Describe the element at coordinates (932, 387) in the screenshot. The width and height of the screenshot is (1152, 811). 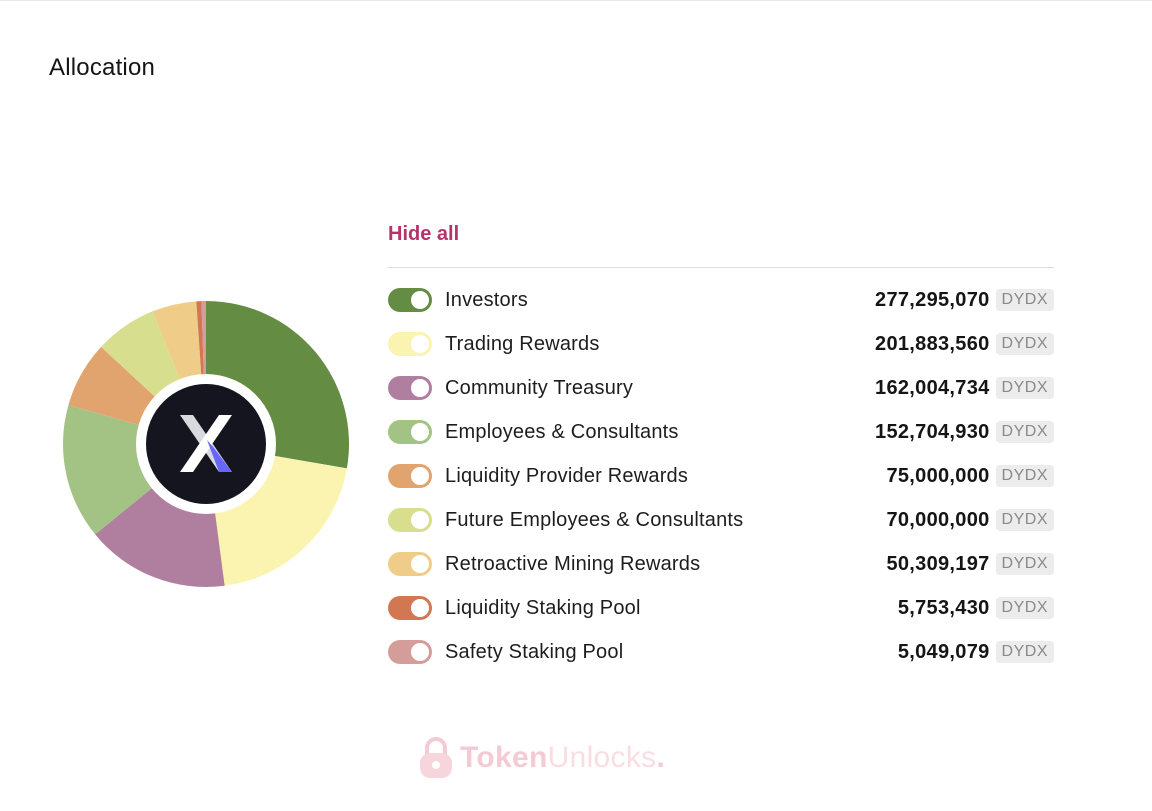
I see `legend-value: 162,004,734` at that location.